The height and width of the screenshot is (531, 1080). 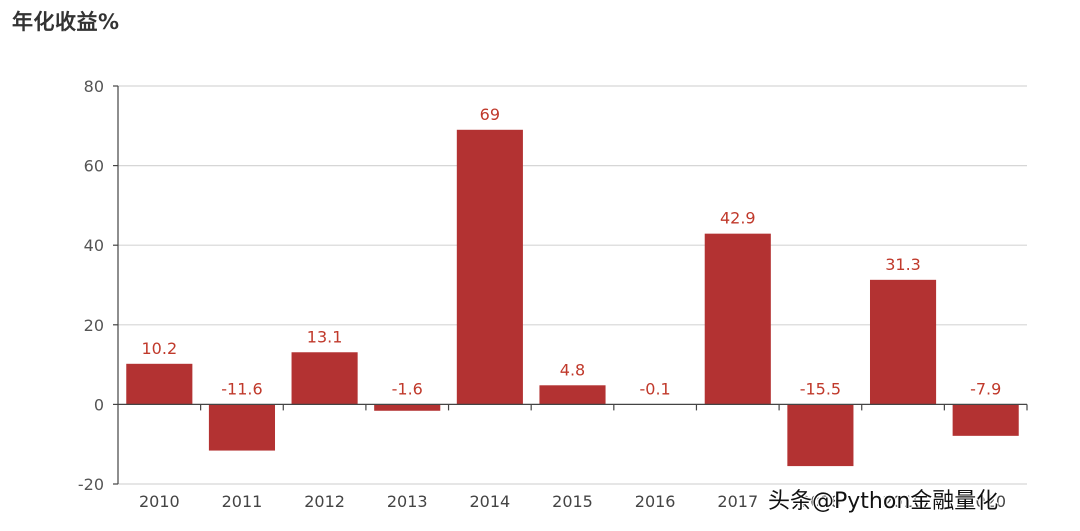 What do you see at coordinates (490, 114) in the screenshot?
I see `data-label: 69` at bounding box center [490, 114].